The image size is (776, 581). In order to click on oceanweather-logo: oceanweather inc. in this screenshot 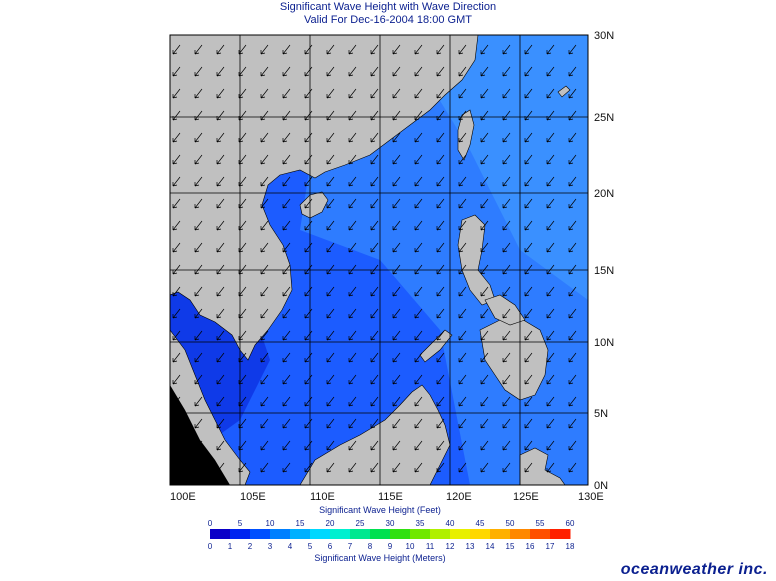, I will do `click(694, 569)`.